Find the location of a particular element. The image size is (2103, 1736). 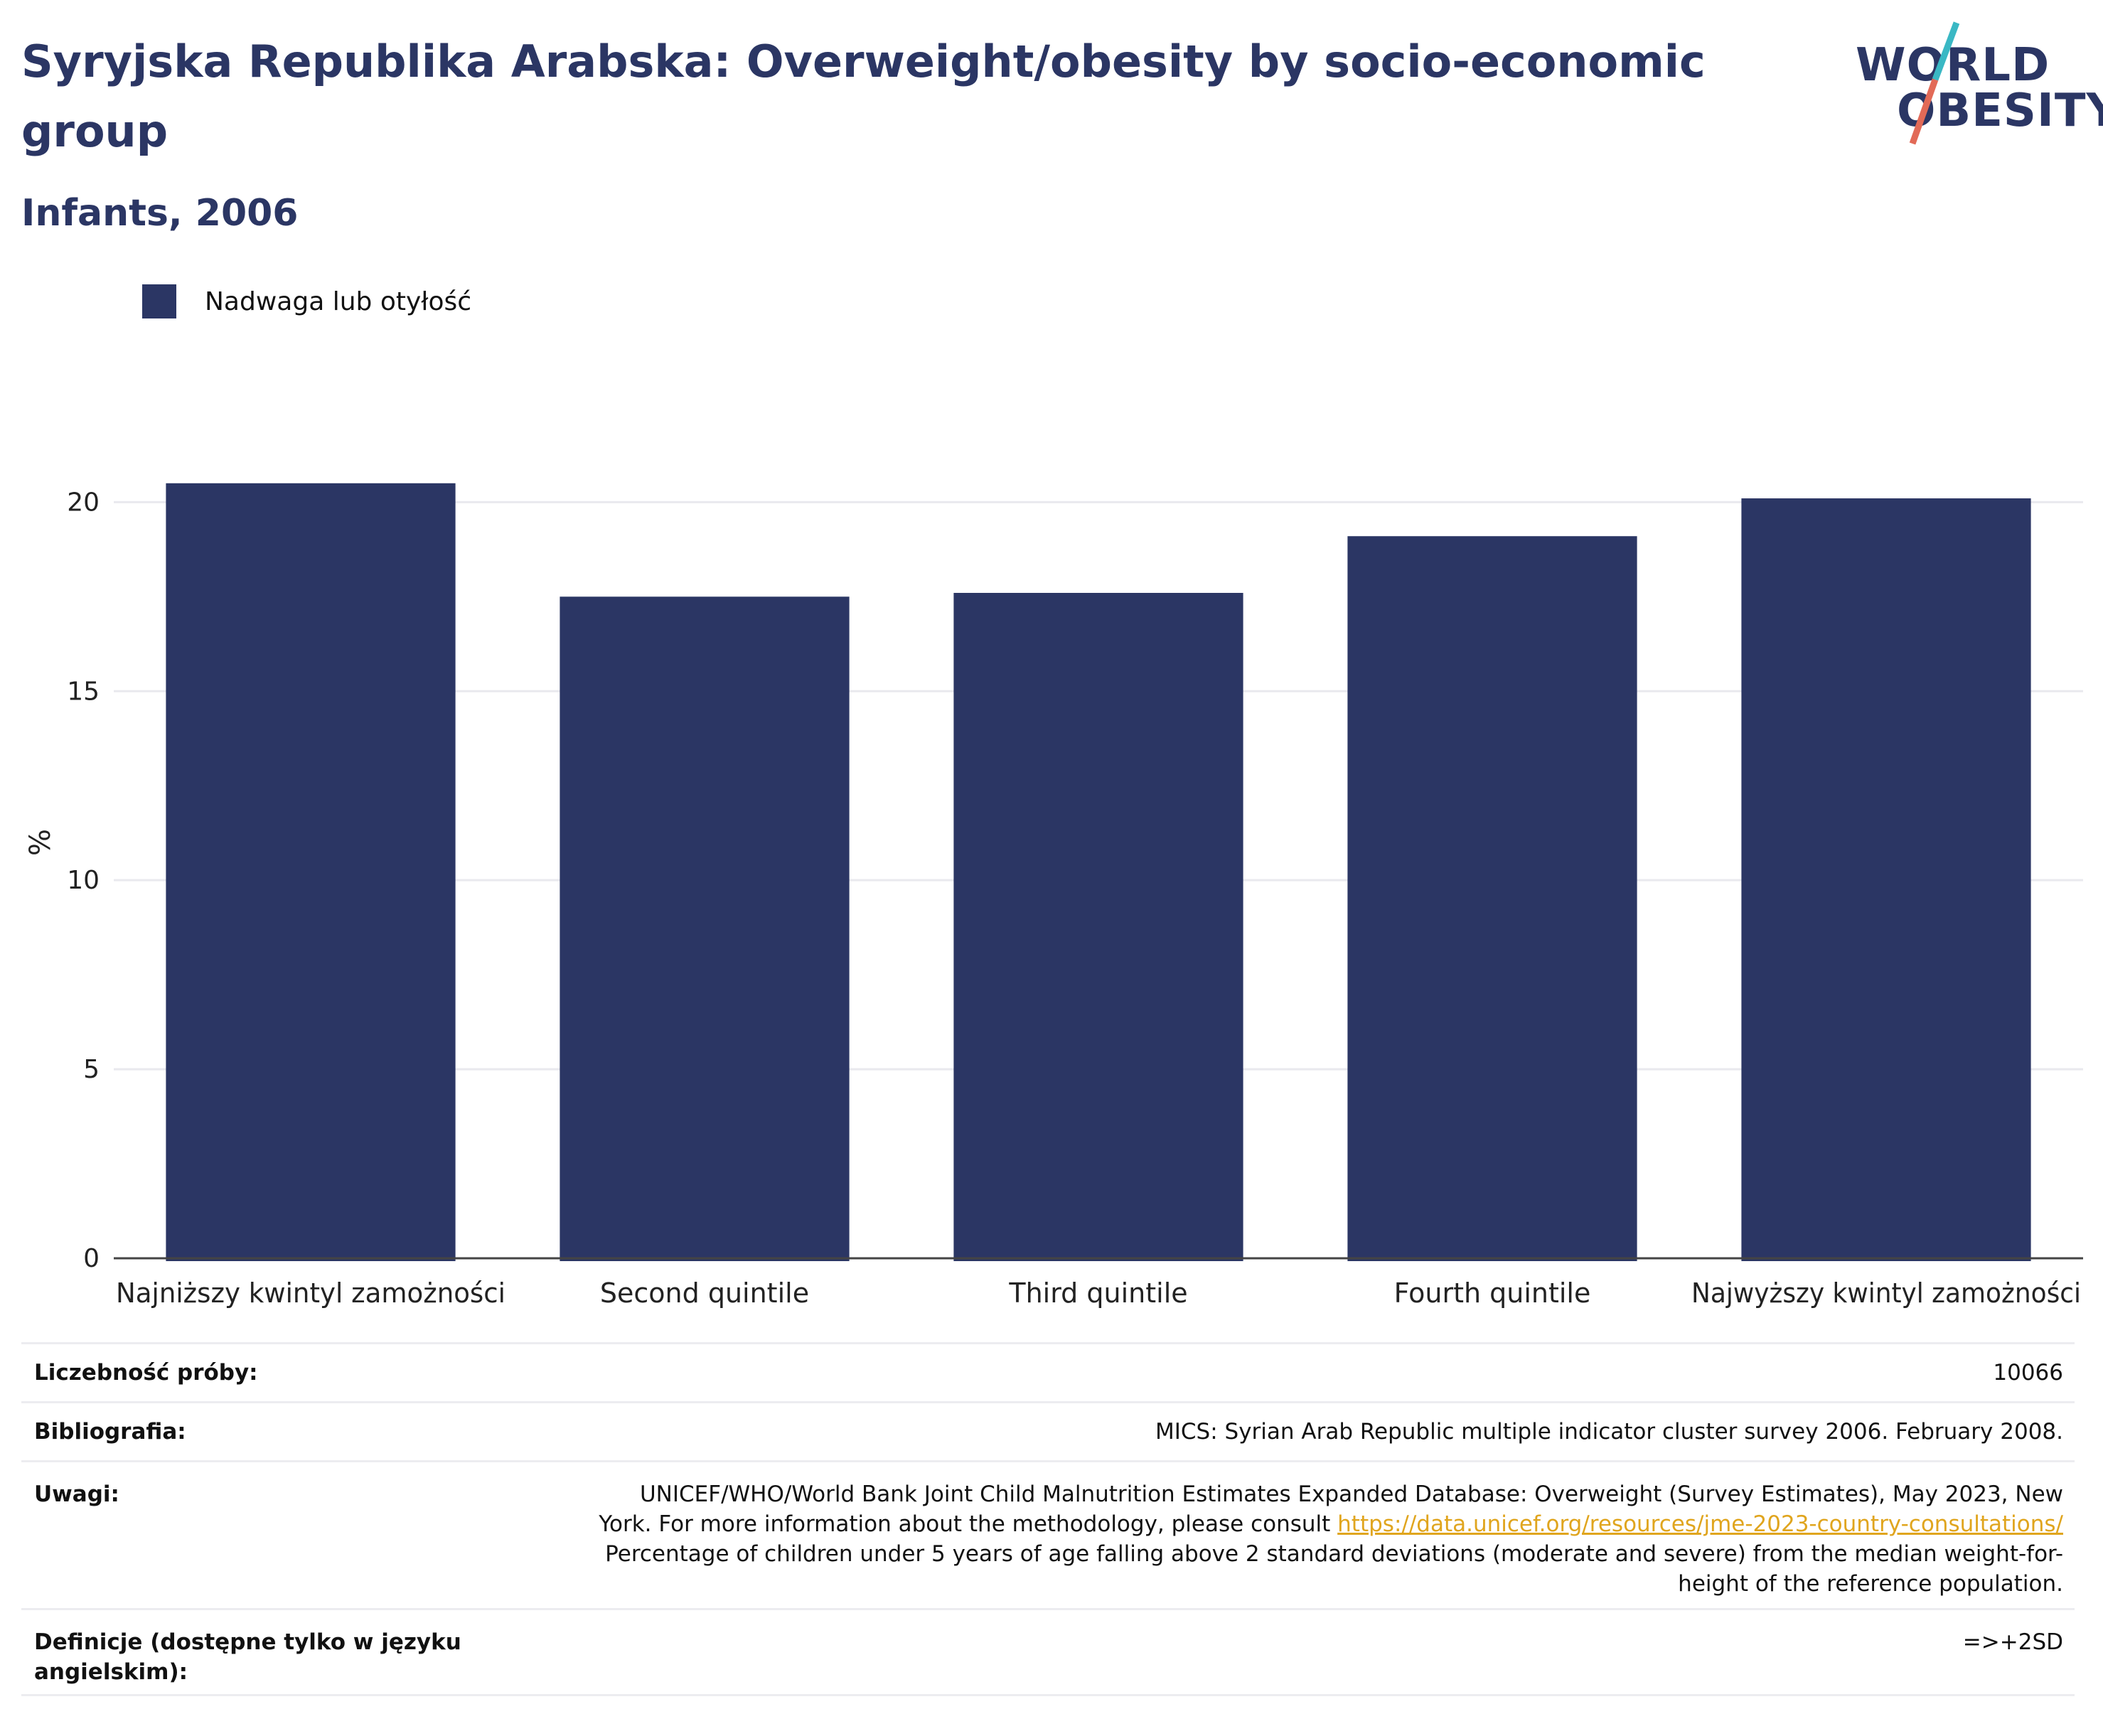

sample-value: 10066 is located at coordinates (2028, 1373).